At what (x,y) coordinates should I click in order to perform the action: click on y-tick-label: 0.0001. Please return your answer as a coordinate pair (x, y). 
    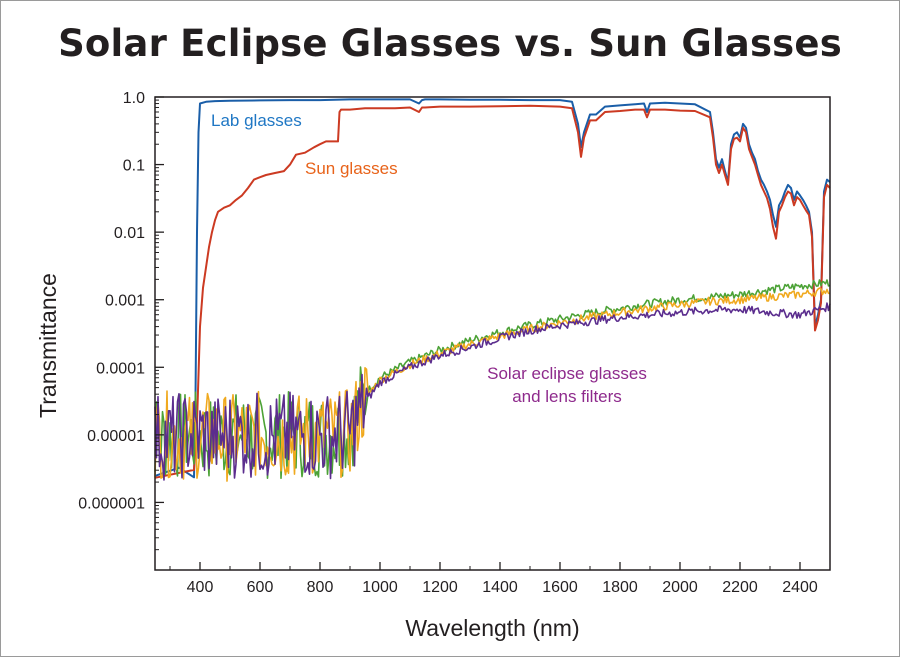
    Looking at the image, I should click on (120, 368).